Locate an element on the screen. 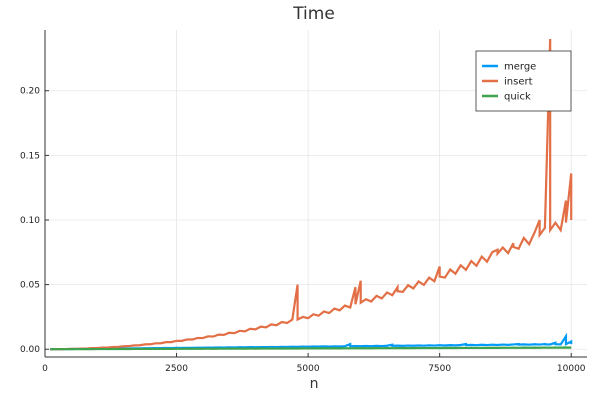  x-tick-label: 2500 is located at coordinates (176, 369).